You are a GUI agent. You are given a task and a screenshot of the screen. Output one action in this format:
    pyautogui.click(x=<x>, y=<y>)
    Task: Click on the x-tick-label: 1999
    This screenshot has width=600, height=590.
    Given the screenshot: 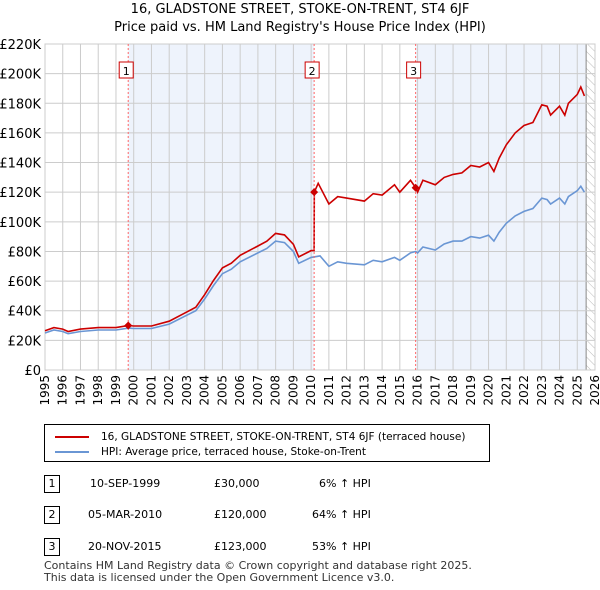 What is the action you would take?
    pyautogui.click(x=116, y=390)
    